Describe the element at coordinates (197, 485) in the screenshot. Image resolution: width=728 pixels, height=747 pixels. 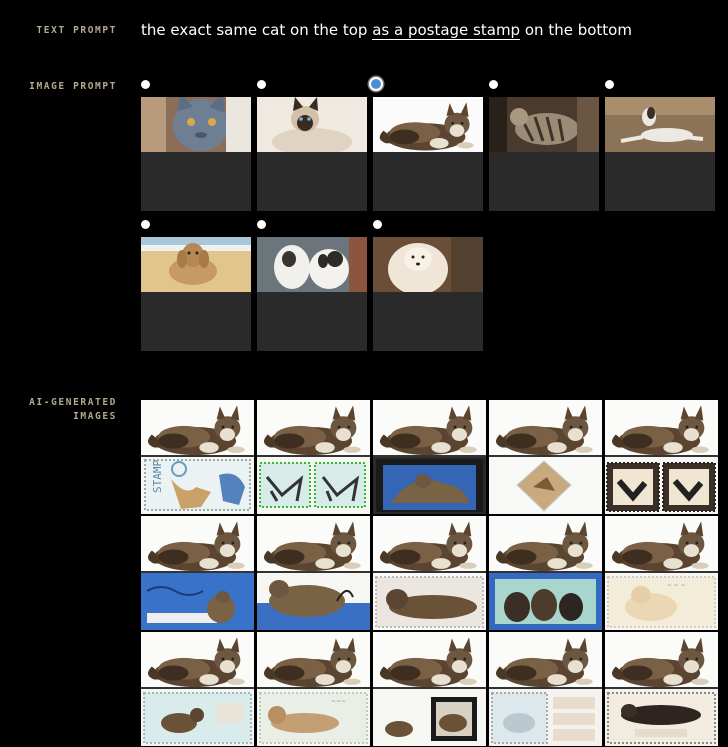
I see `text-stamp: STAMP` at that location.